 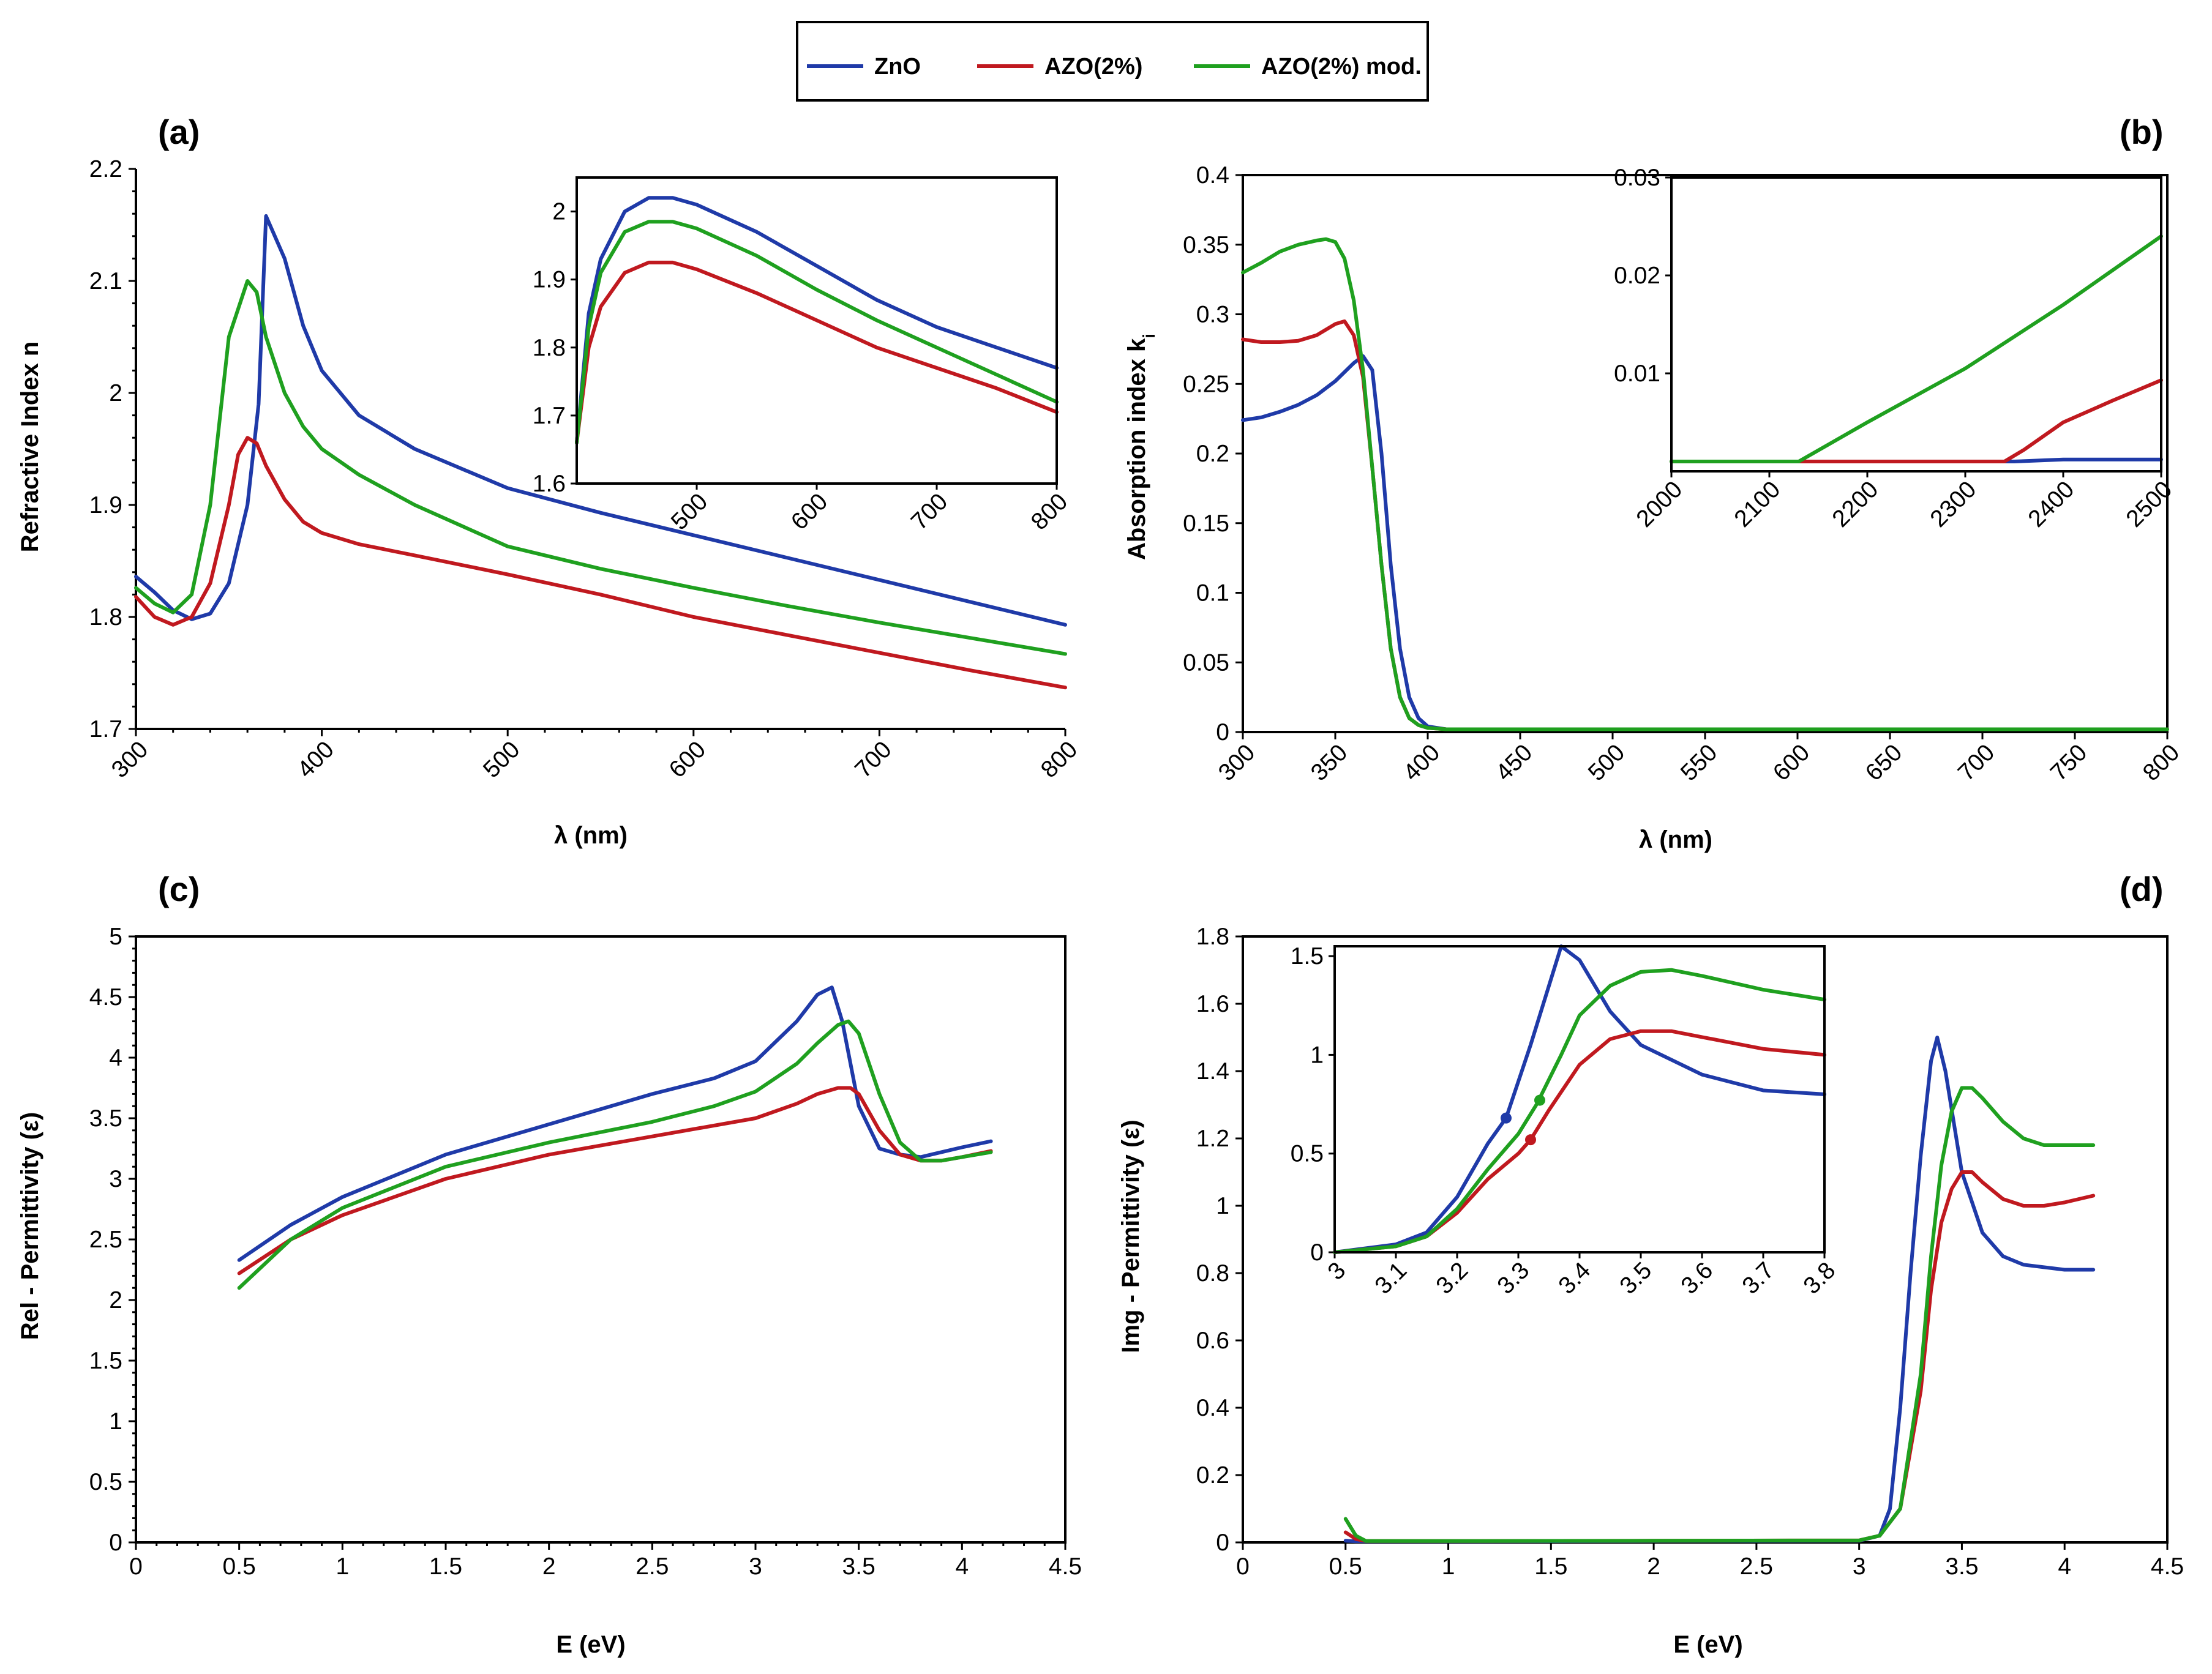 I want to click on panel-c-y-tick-label: 3, so click(x=115, y=1179).